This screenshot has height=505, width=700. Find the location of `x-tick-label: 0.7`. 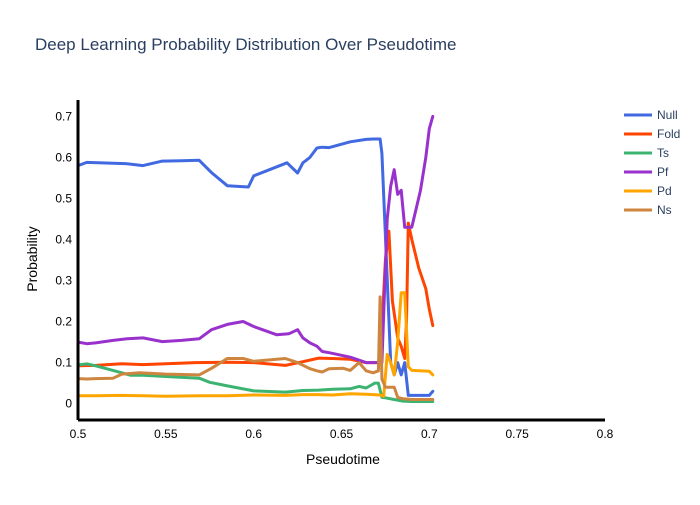

x-tick-label: 0.7 is located at coordinates (429, 434).